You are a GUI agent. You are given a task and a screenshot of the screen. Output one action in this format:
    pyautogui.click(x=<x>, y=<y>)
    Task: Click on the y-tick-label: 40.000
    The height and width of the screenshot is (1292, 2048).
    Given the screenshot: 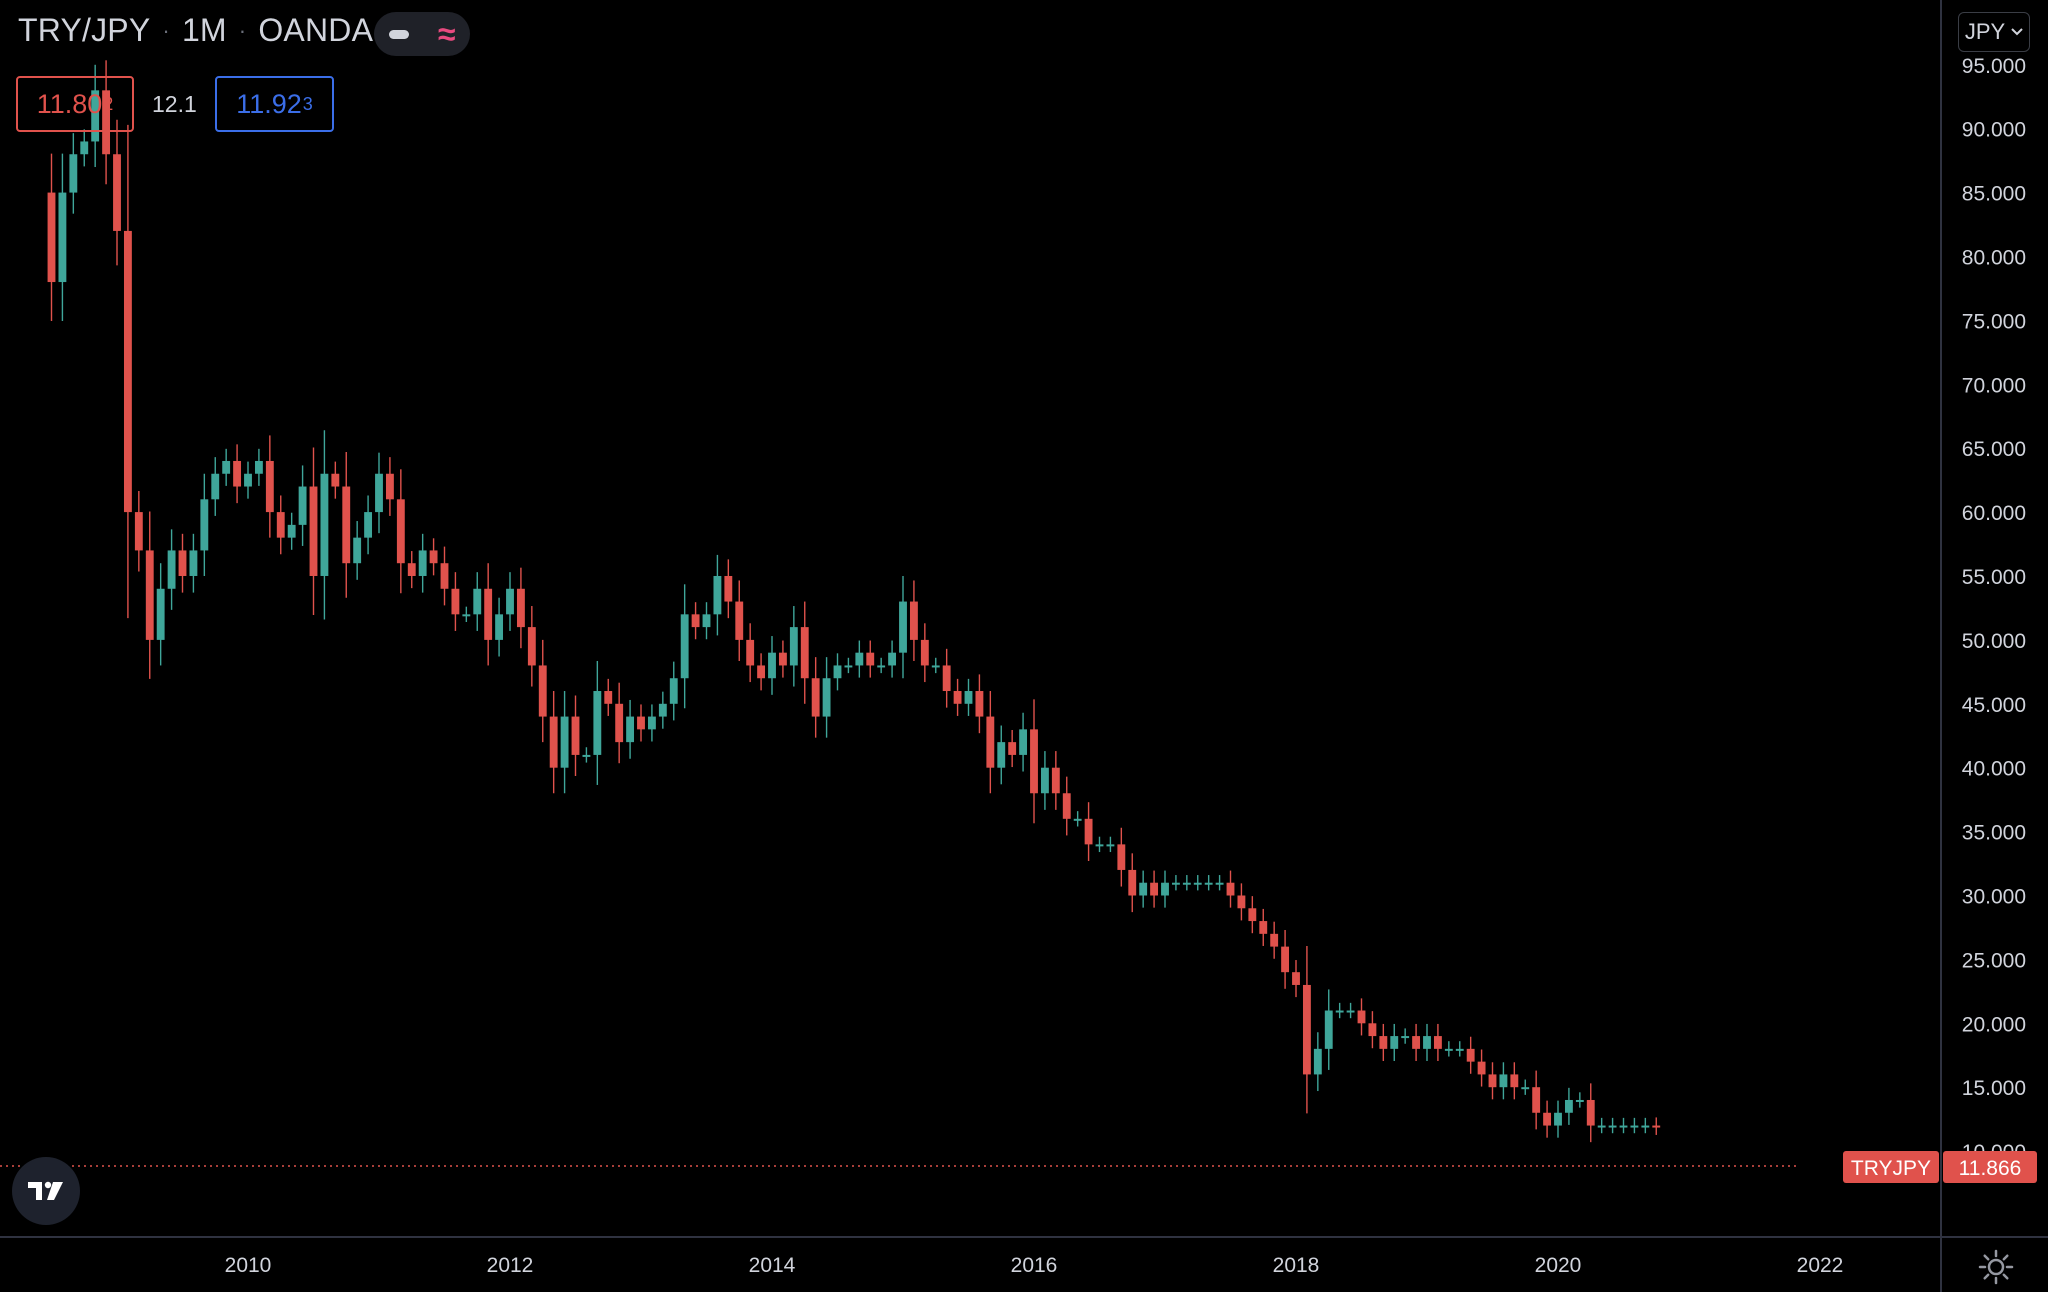 What is the action you would take?
    pyautogui.click(x=1994, y=769)
    